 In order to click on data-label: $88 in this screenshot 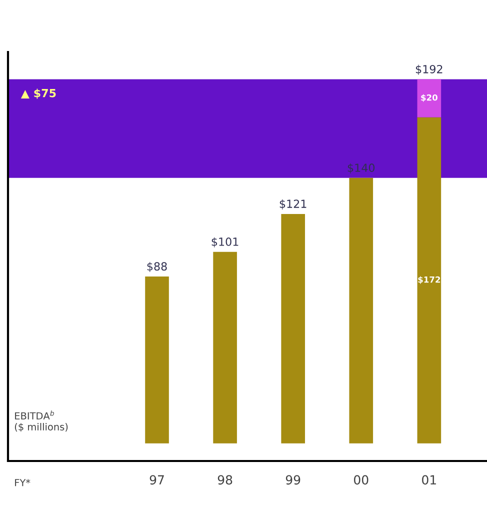, I will do `click(157, 267)`.